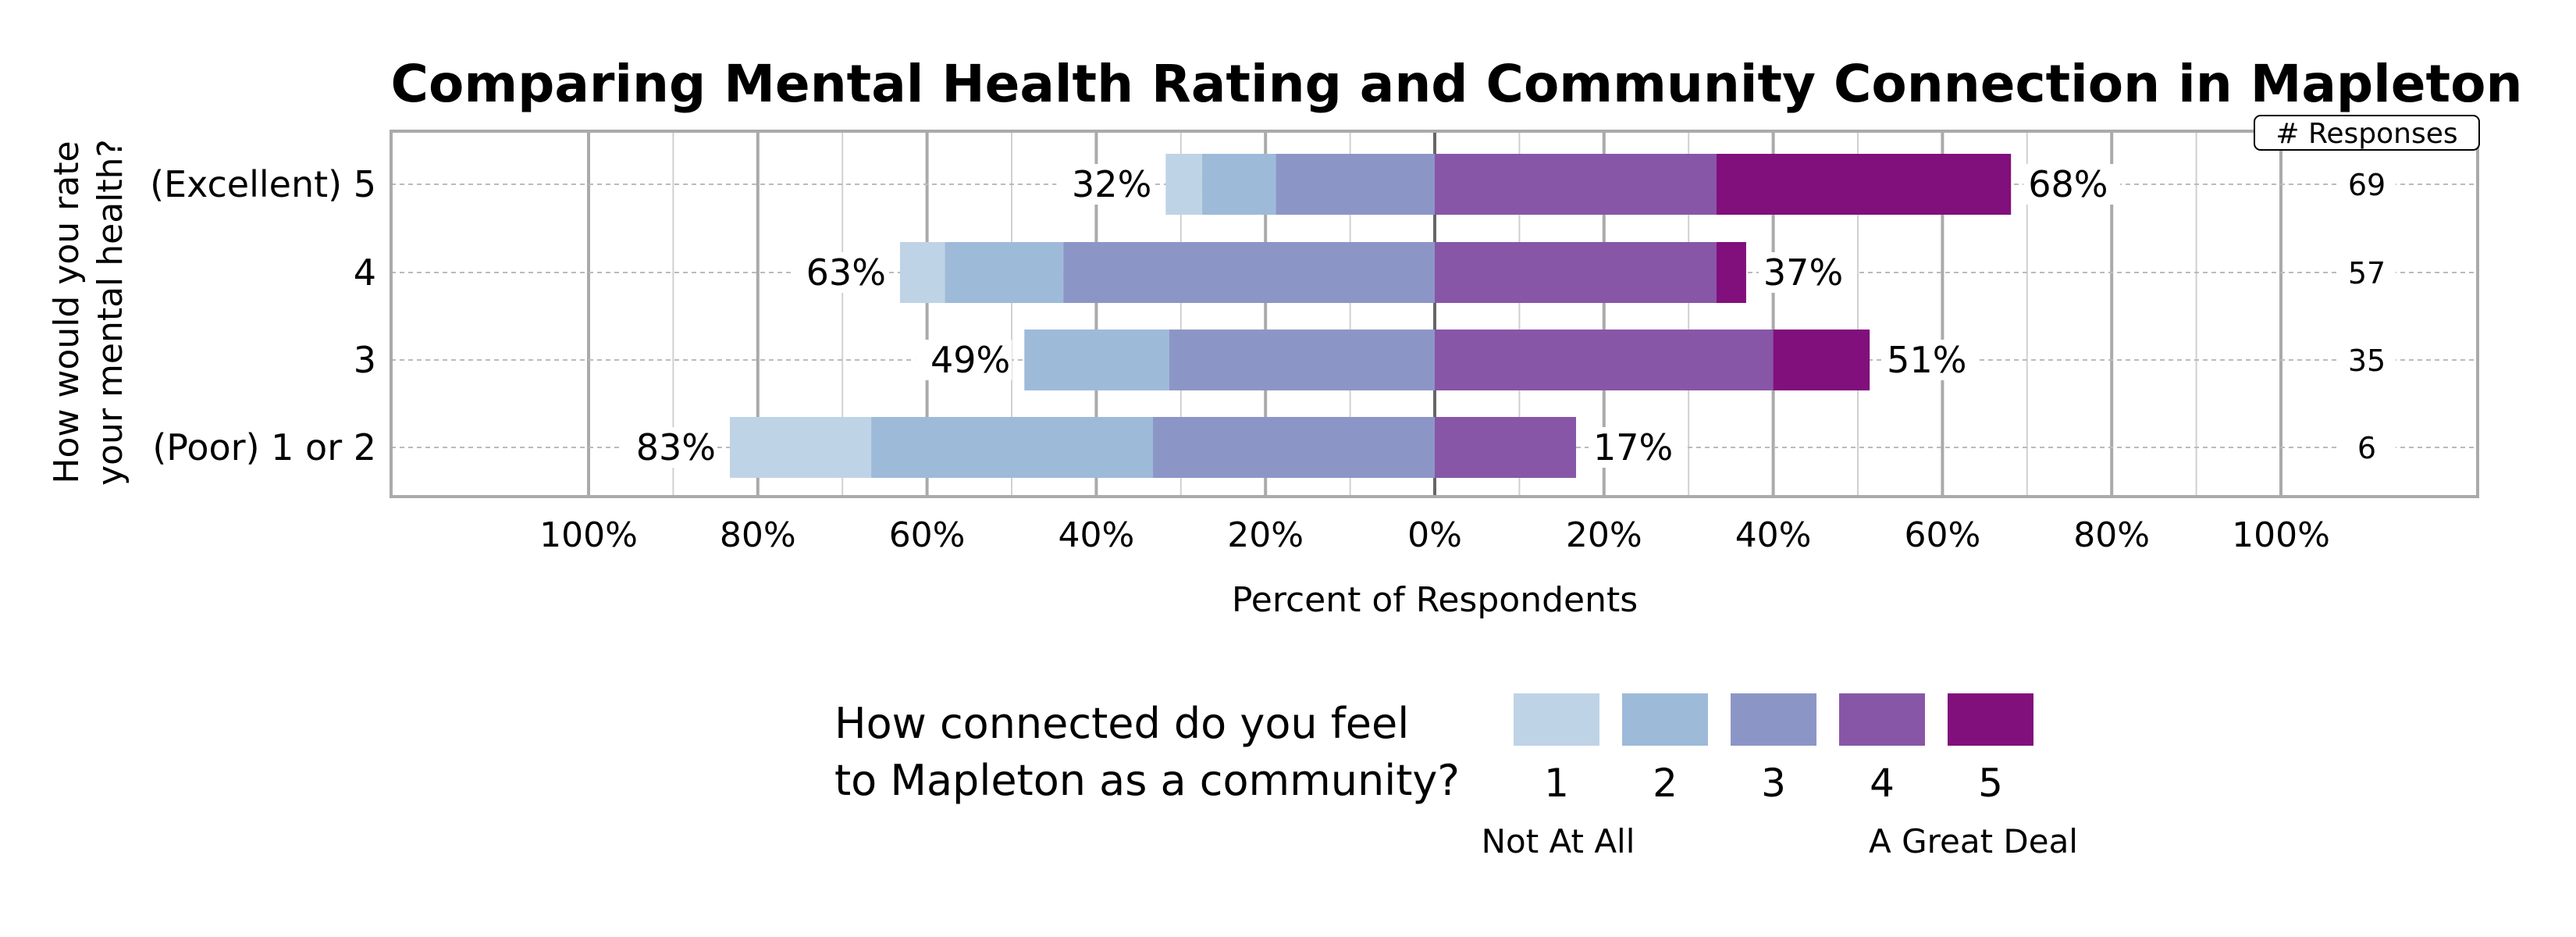 The width and height of the screenshot is (2576, 937). What do you see at coordinates (263, 184) in the screenshot?
I see `y-tick-label: (Excellent) 5` at bounding box center [263, 184].